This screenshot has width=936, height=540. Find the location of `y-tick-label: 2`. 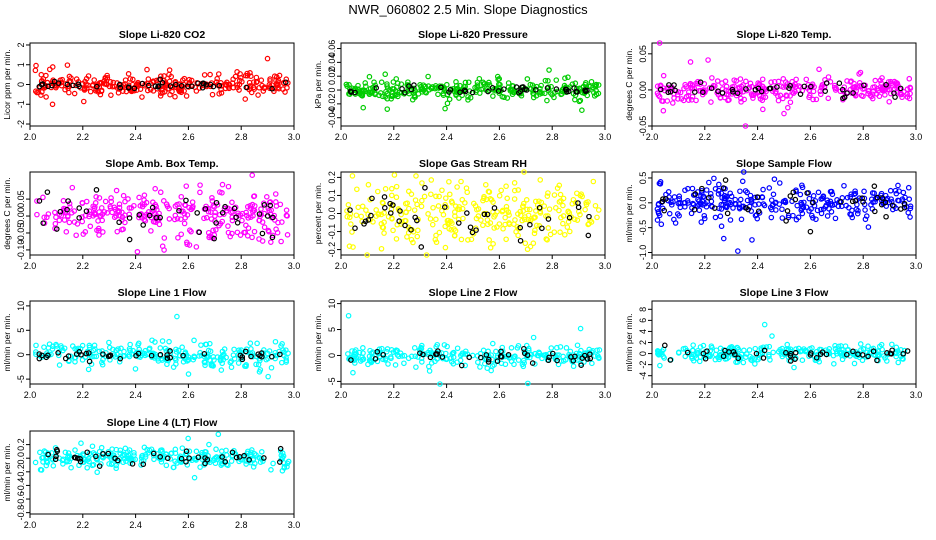

y-tick-label: 2 is located at coordinates (643, 342).